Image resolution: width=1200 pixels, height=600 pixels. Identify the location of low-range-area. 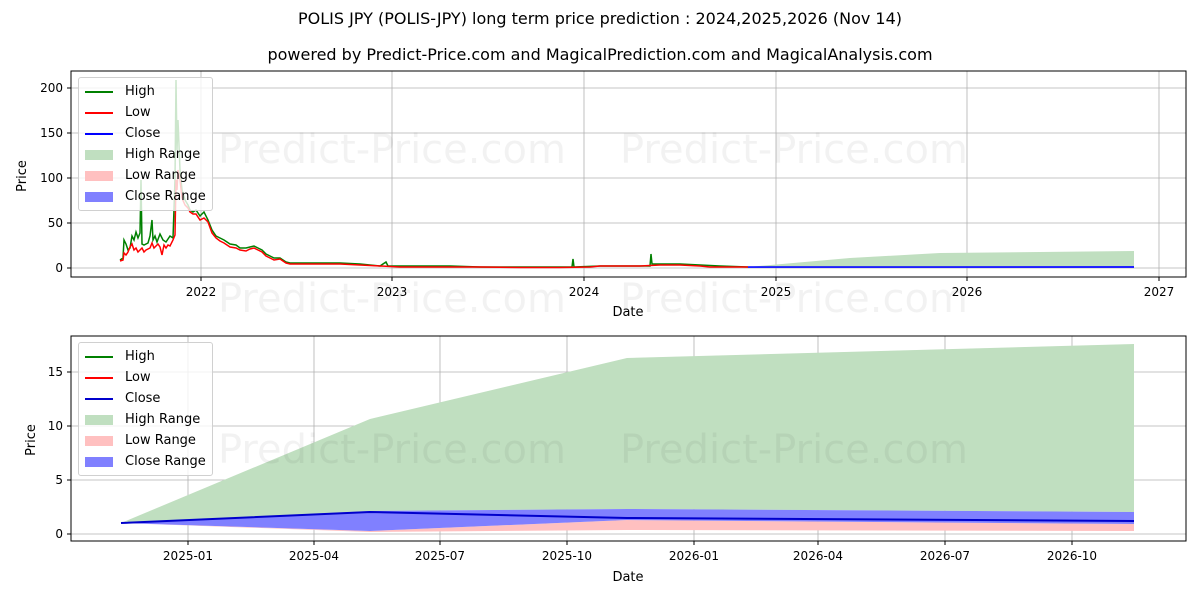
(627, 526).